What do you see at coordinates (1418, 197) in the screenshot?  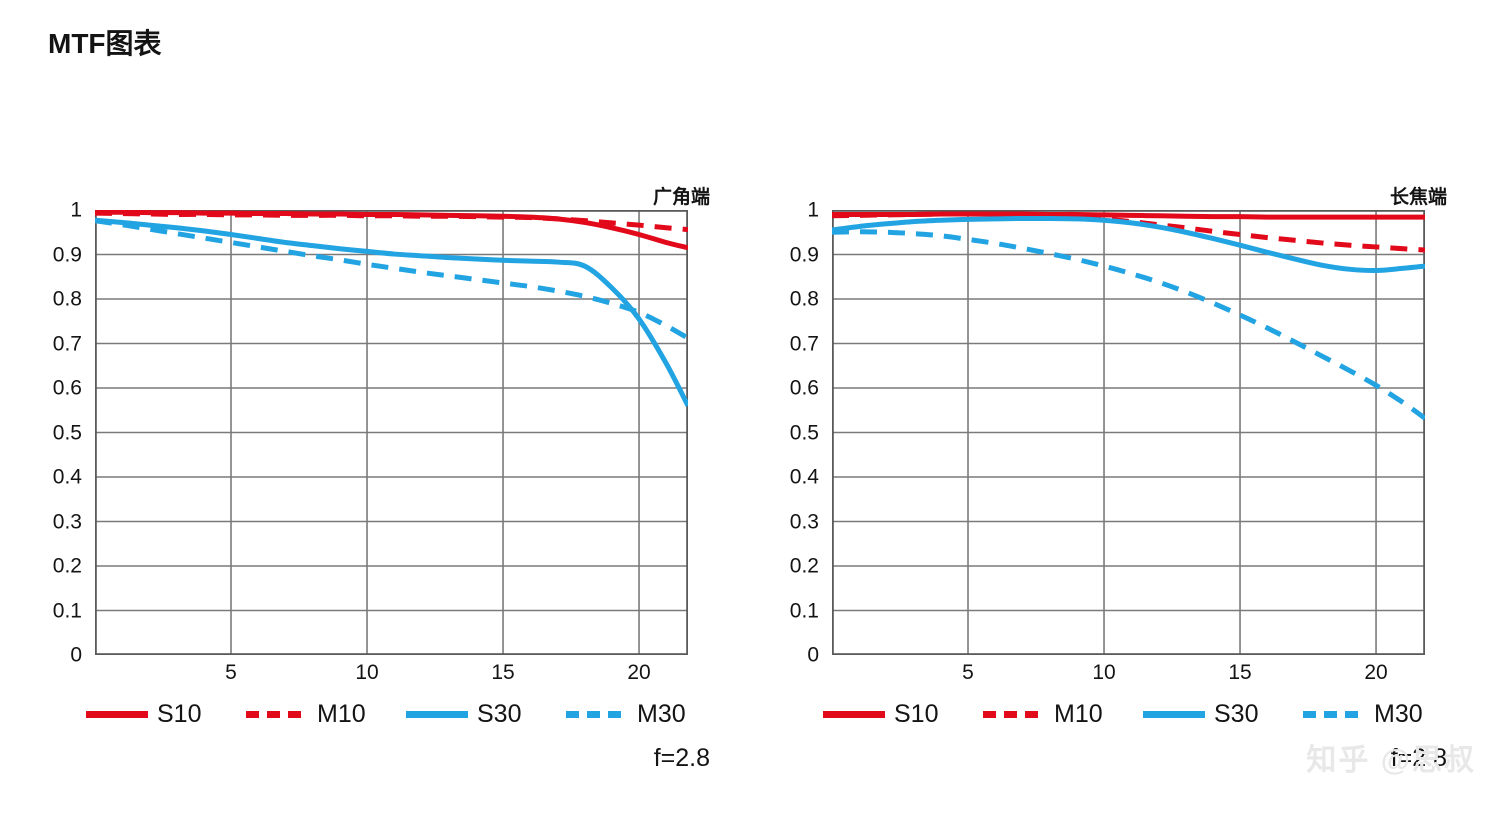 I see `chart-corner-title: 长焦端` at bounding box center [1418, 197].